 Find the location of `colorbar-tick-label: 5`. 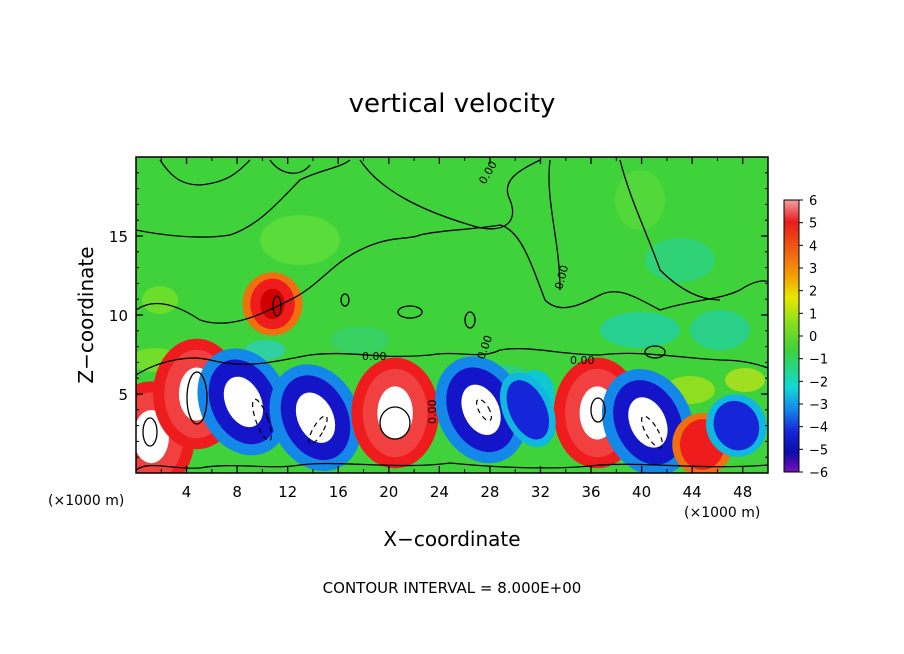

colorbar-tick-label: 5 is located at coordinates (813, 224).